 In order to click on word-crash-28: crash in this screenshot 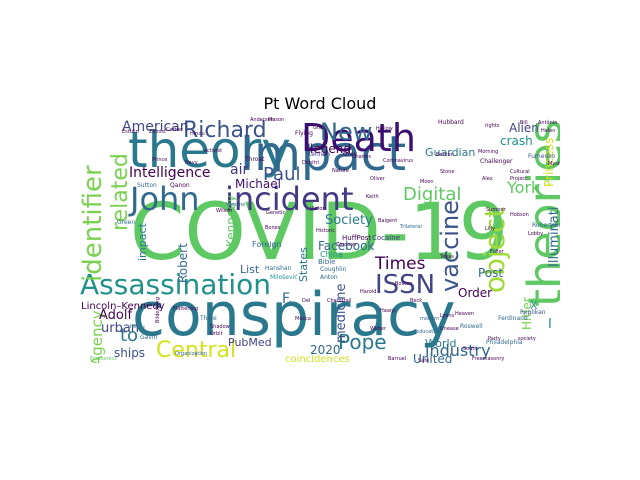, I will do `click(516, 141)`.